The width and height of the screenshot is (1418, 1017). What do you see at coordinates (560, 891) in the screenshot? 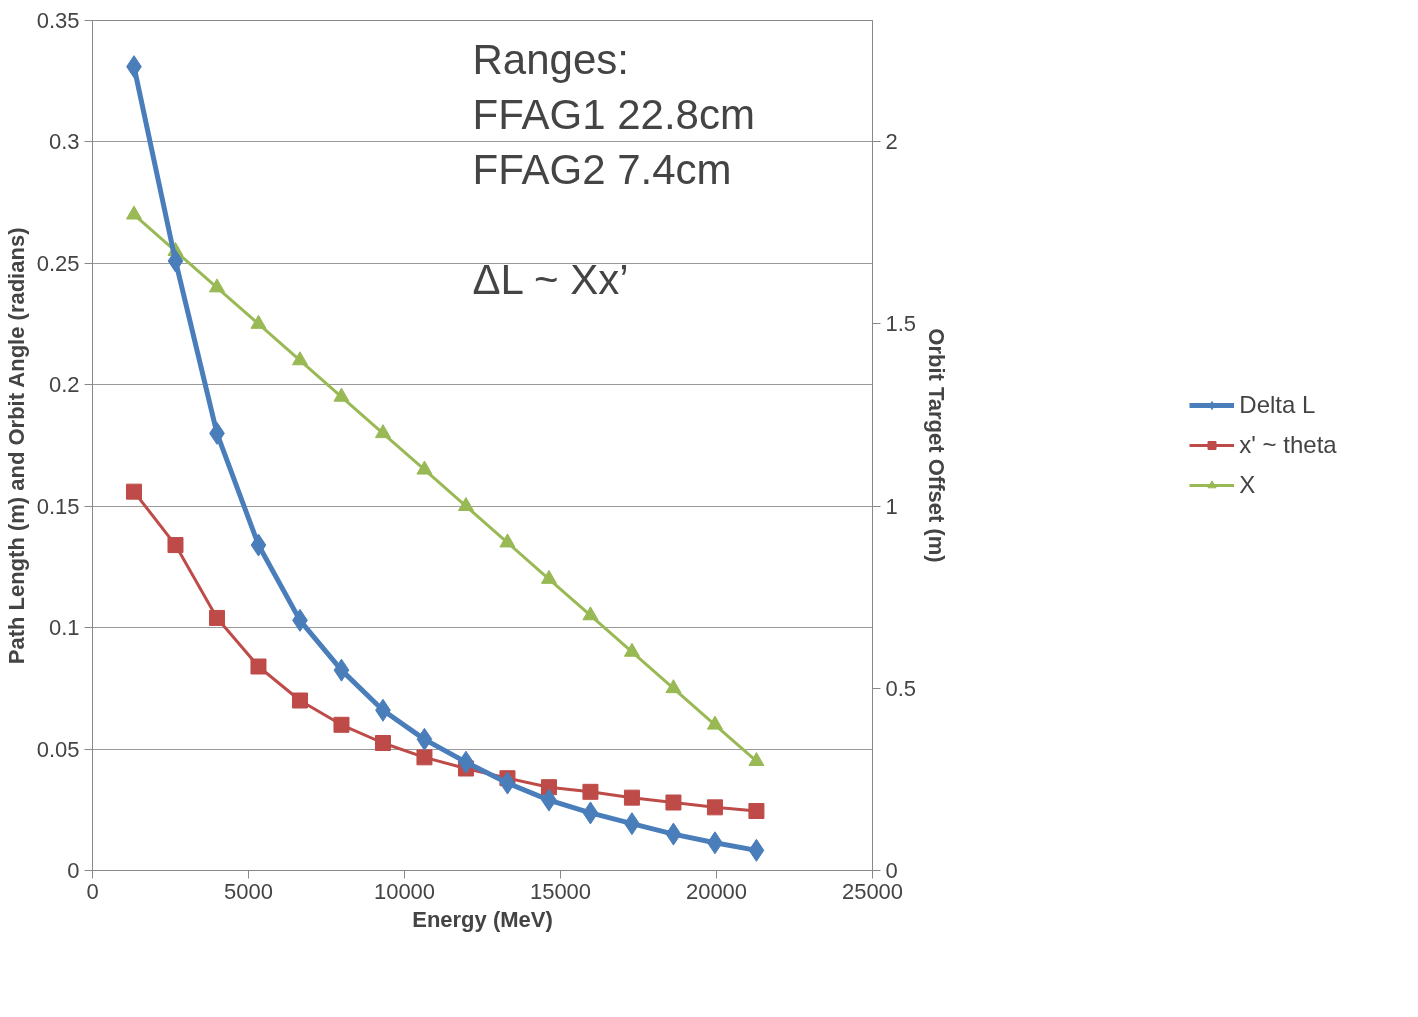
I see `x-tick-label: 15000` at bounding box center [560, 891].